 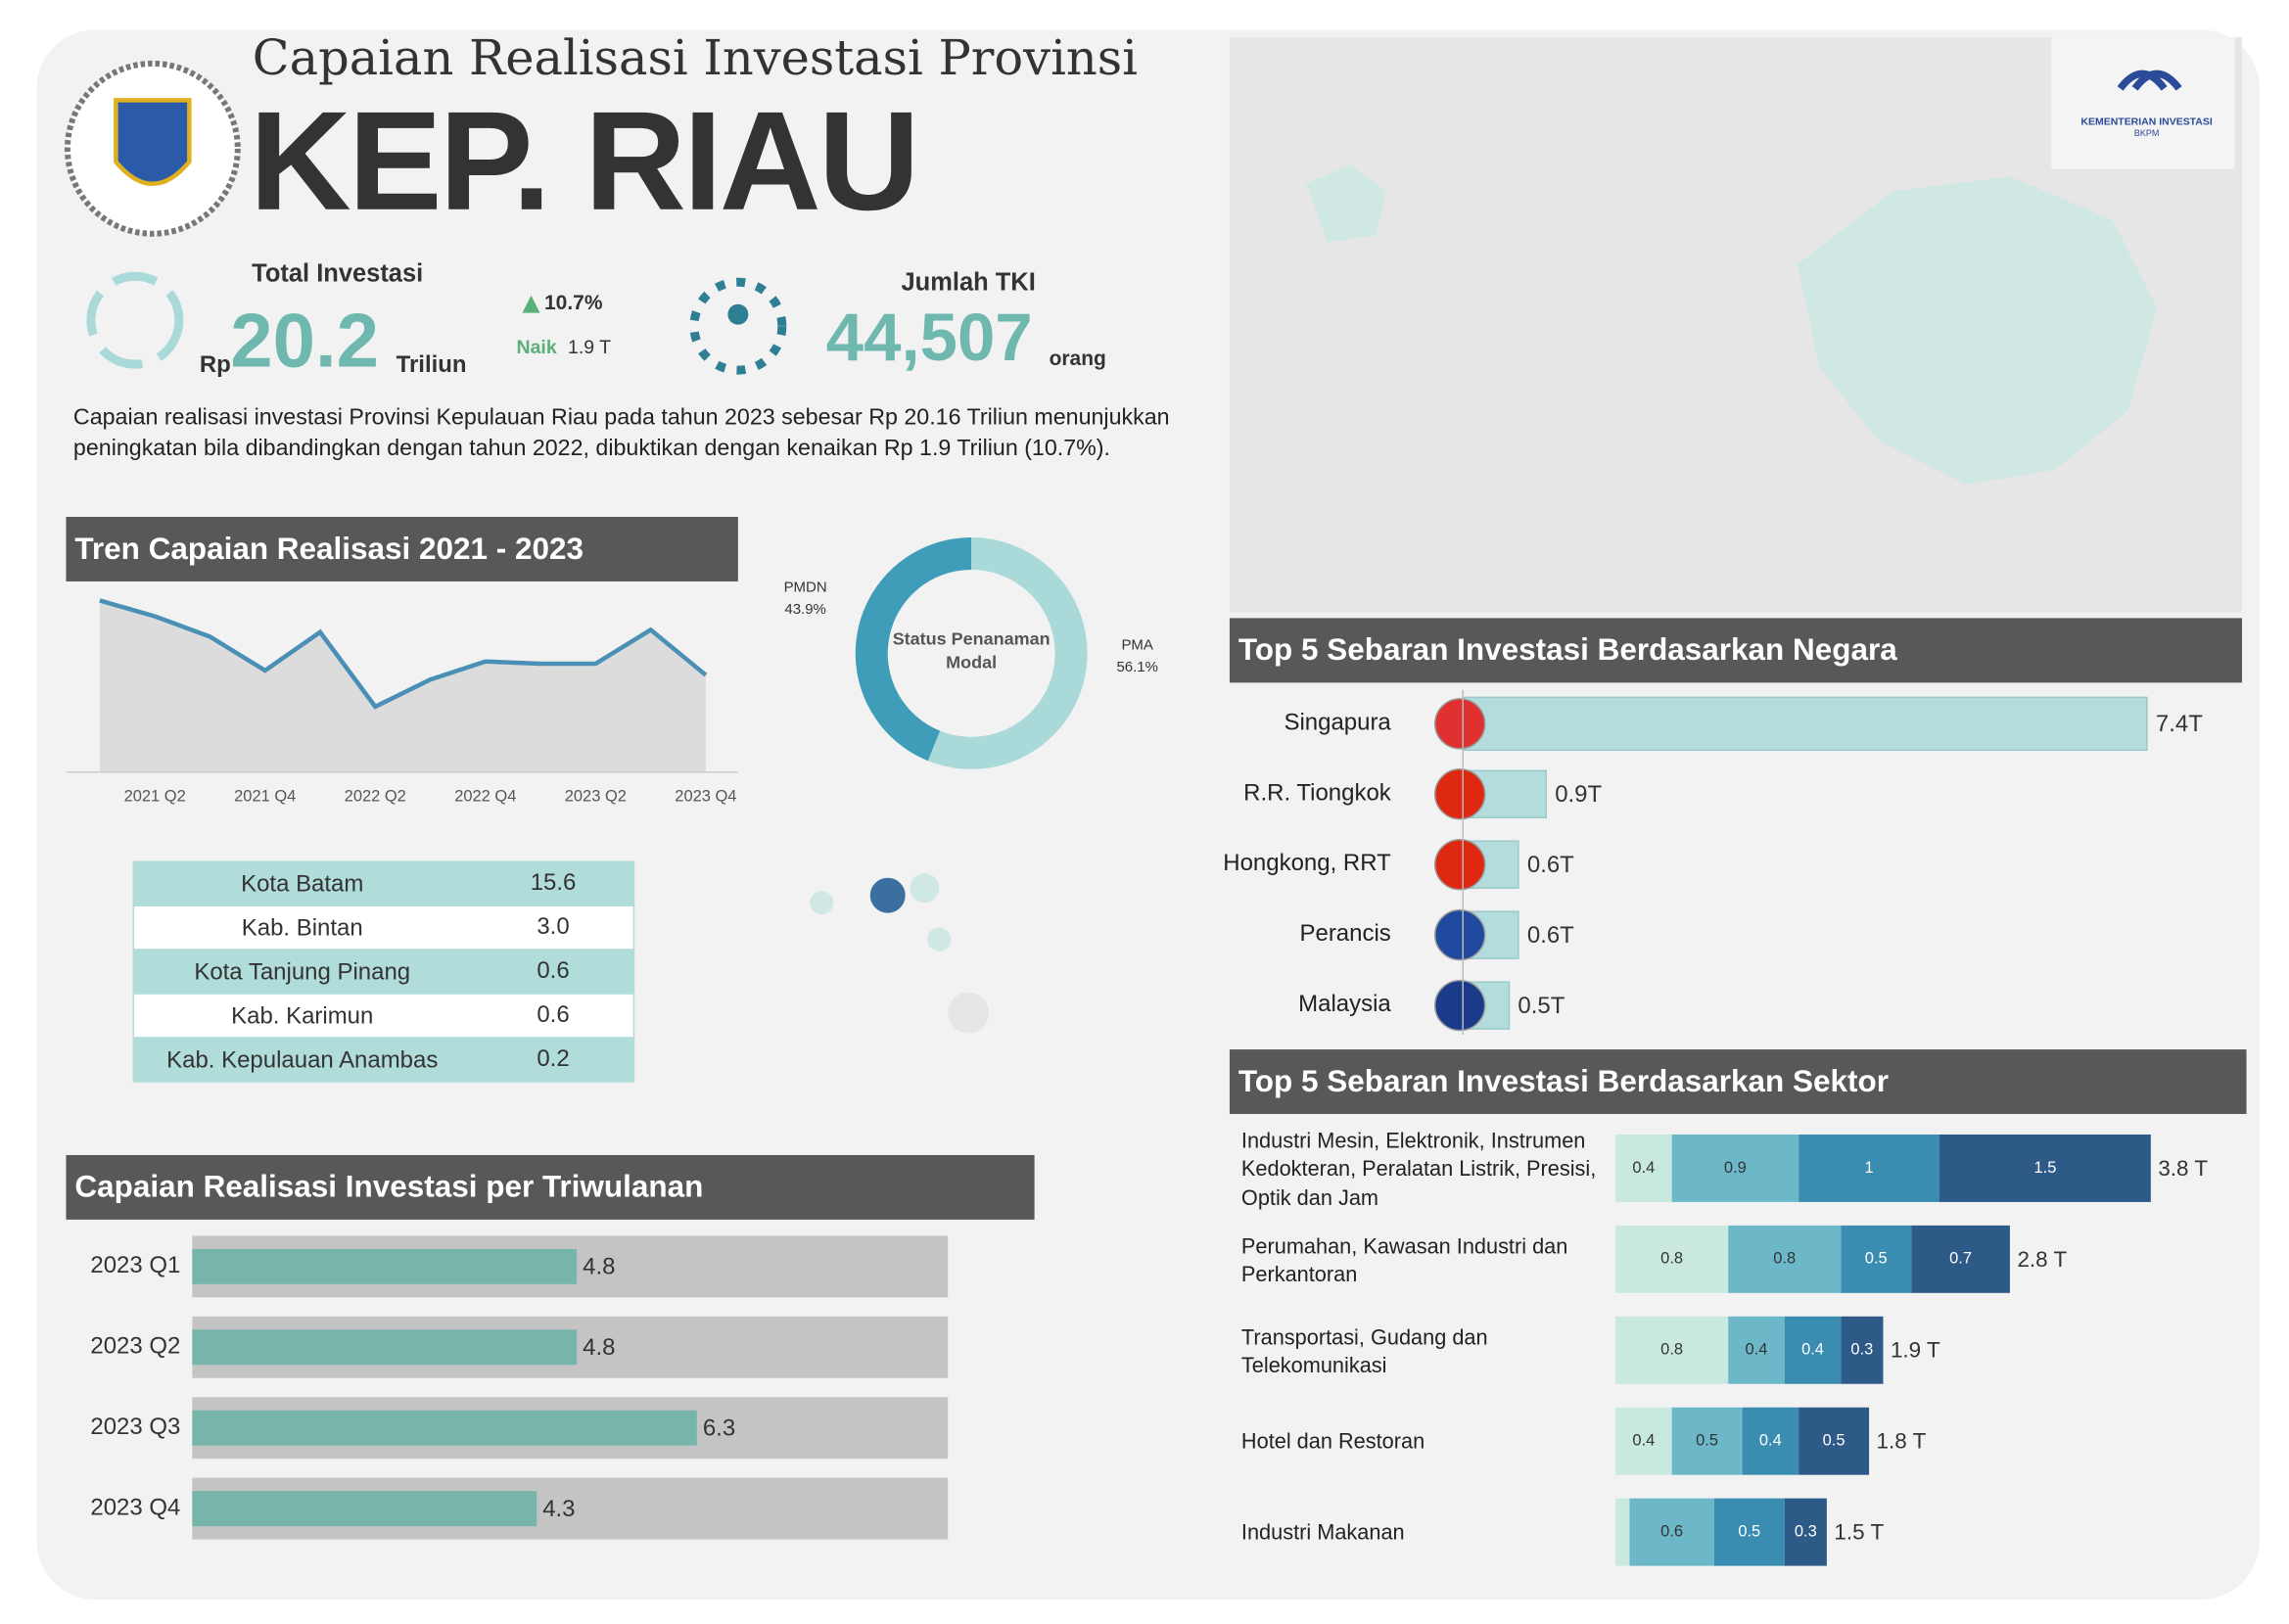 I want to click on investment-icon, so click(x=135, y=320).